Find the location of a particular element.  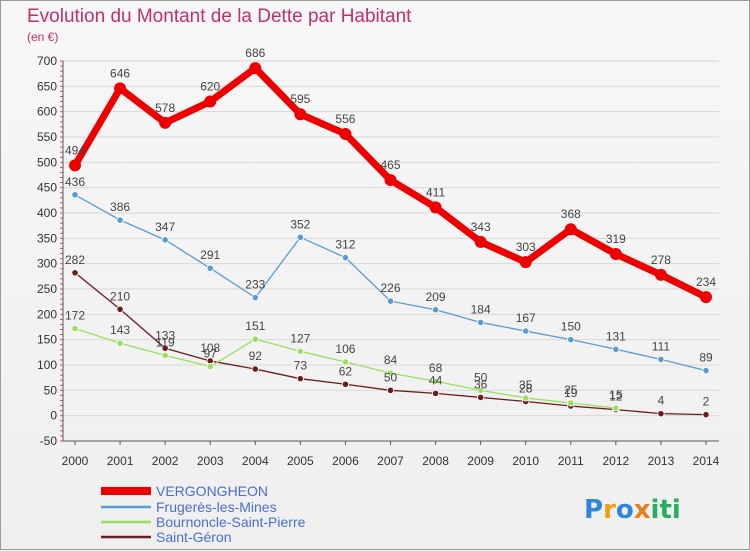

data-label: 291 is located at coordinates (210, 255).